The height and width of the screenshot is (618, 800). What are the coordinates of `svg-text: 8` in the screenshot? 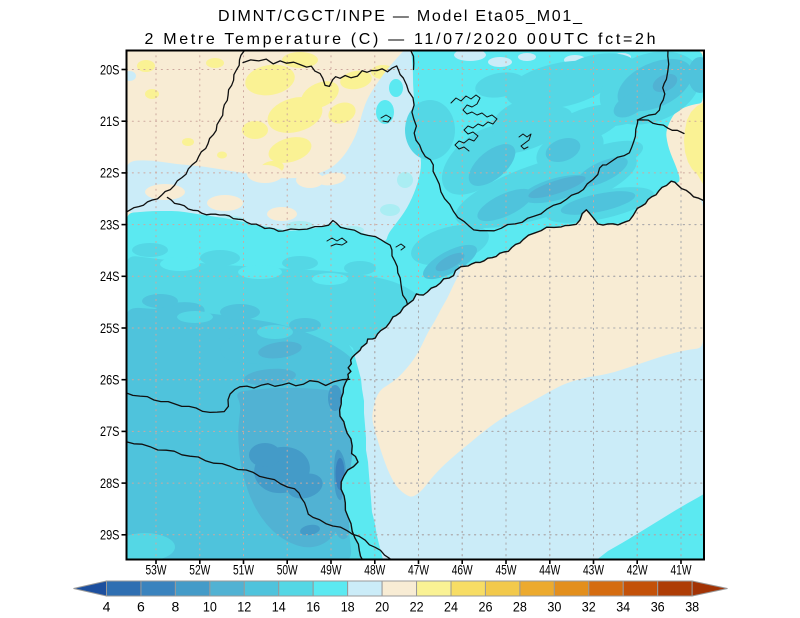 It's located at (176, 607).